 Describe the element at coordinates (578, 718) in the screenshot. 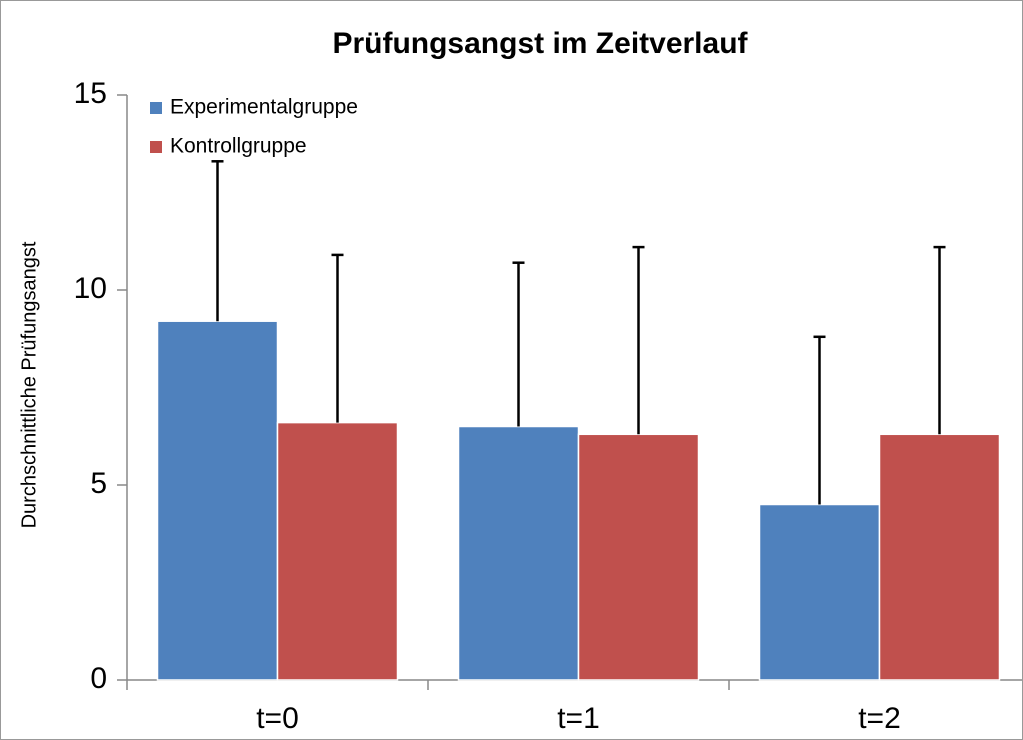

I see `x-tick-label: t=1` at that location.